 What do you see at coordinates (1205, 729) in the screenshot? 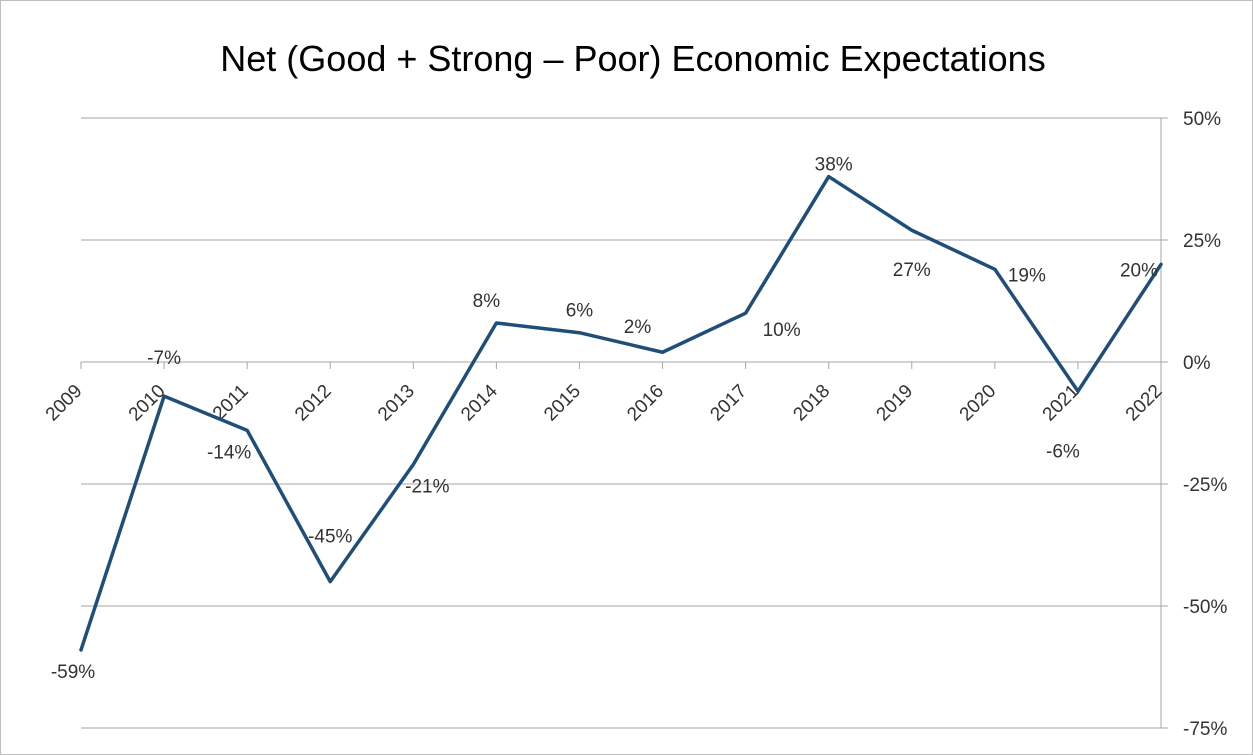
I see `y-tick-label: -75%` at bounding box center [1205, 729].